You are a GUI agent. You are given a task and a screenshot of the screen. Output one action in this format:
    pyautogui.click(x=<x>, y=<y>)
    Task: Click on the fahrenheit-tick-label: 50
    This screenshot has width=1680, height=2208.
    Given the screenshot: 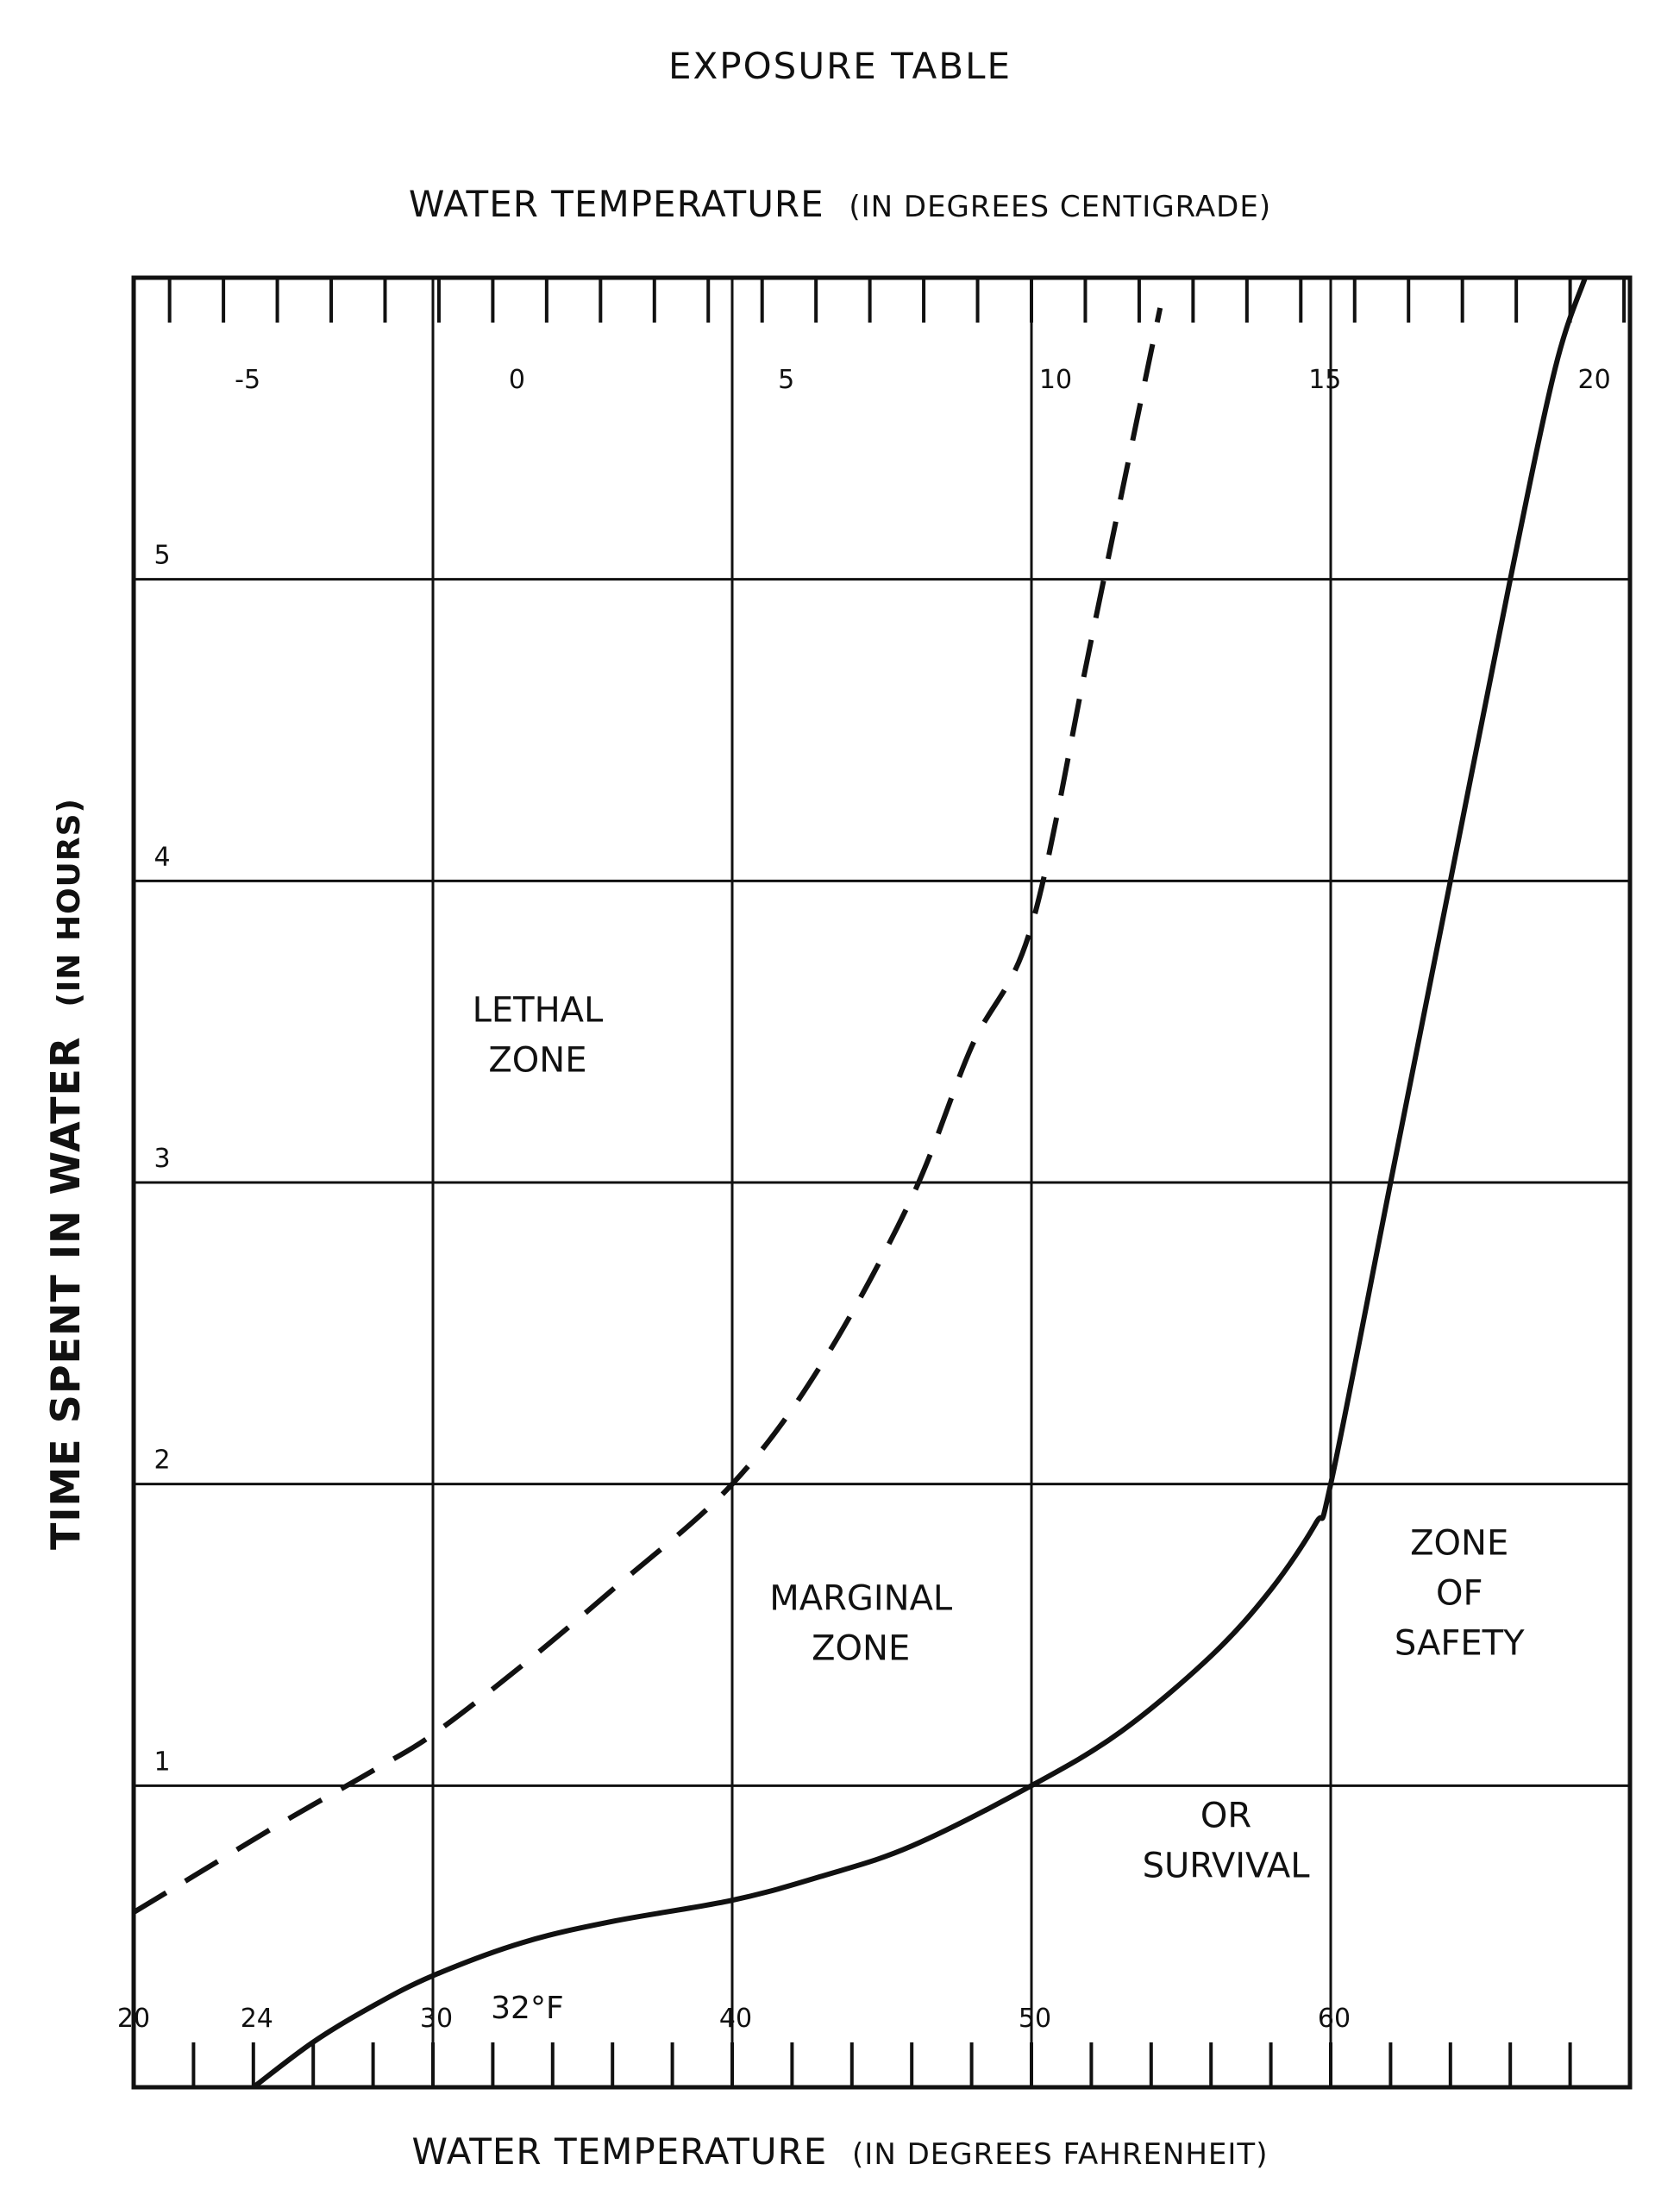 What is the action you would take?
    pyautogui.click(x=1035, y=2019)
    